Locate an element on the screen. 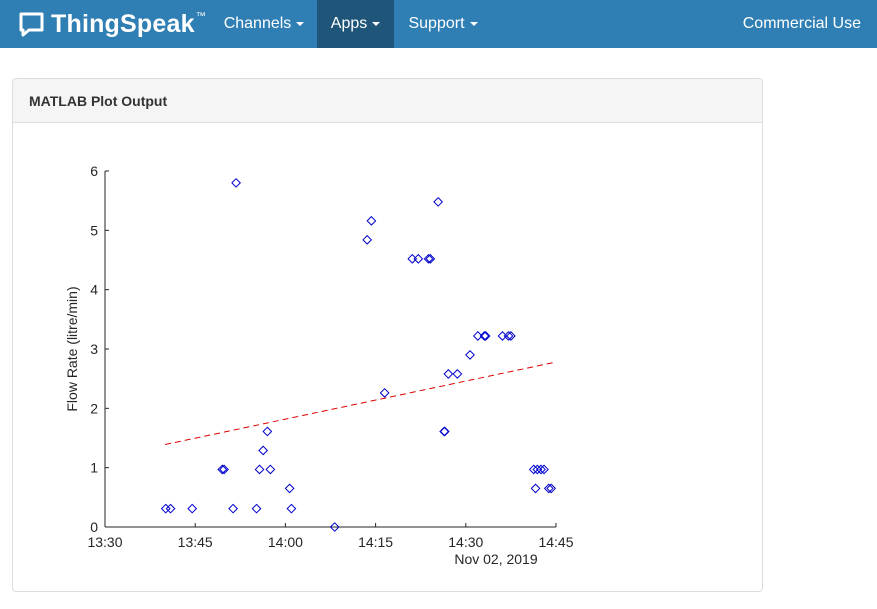 The height and width of the screenshot is (609, 877). speech-bubble-icon is located at coordinates (31, 24).